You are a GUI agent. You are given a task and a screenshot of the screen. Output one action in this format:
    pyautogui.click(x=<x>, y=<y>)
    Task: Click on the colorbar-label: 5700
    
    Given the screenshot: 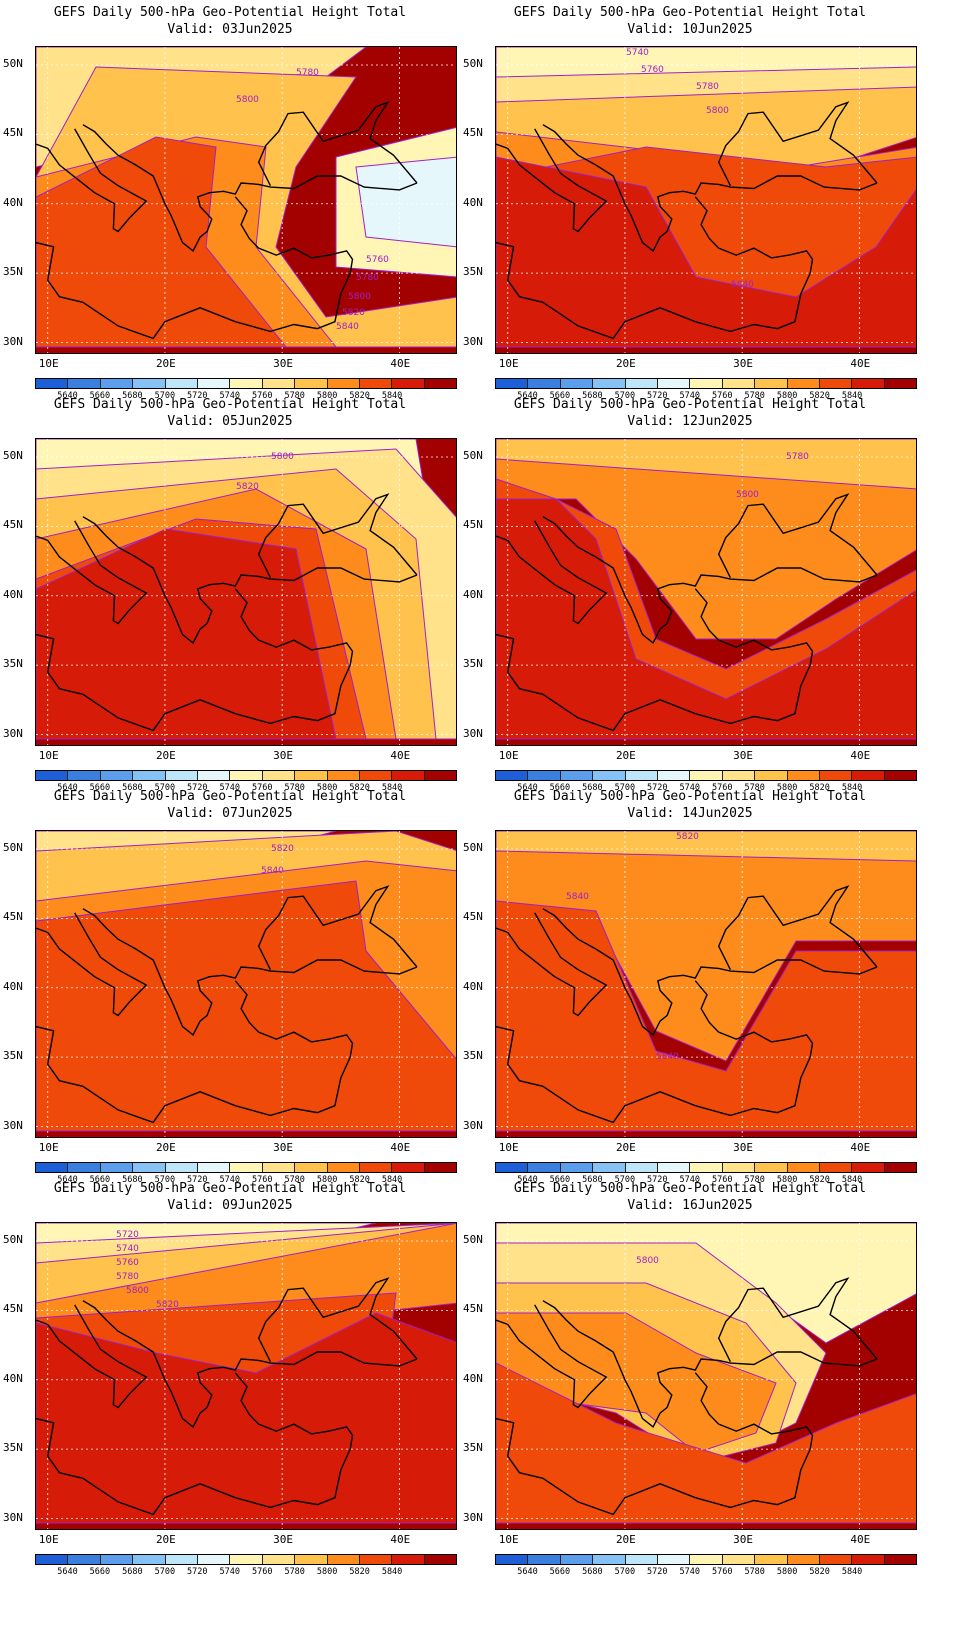 What is the action you would take?
    pyautogui.click(x=165, y=1572)
    